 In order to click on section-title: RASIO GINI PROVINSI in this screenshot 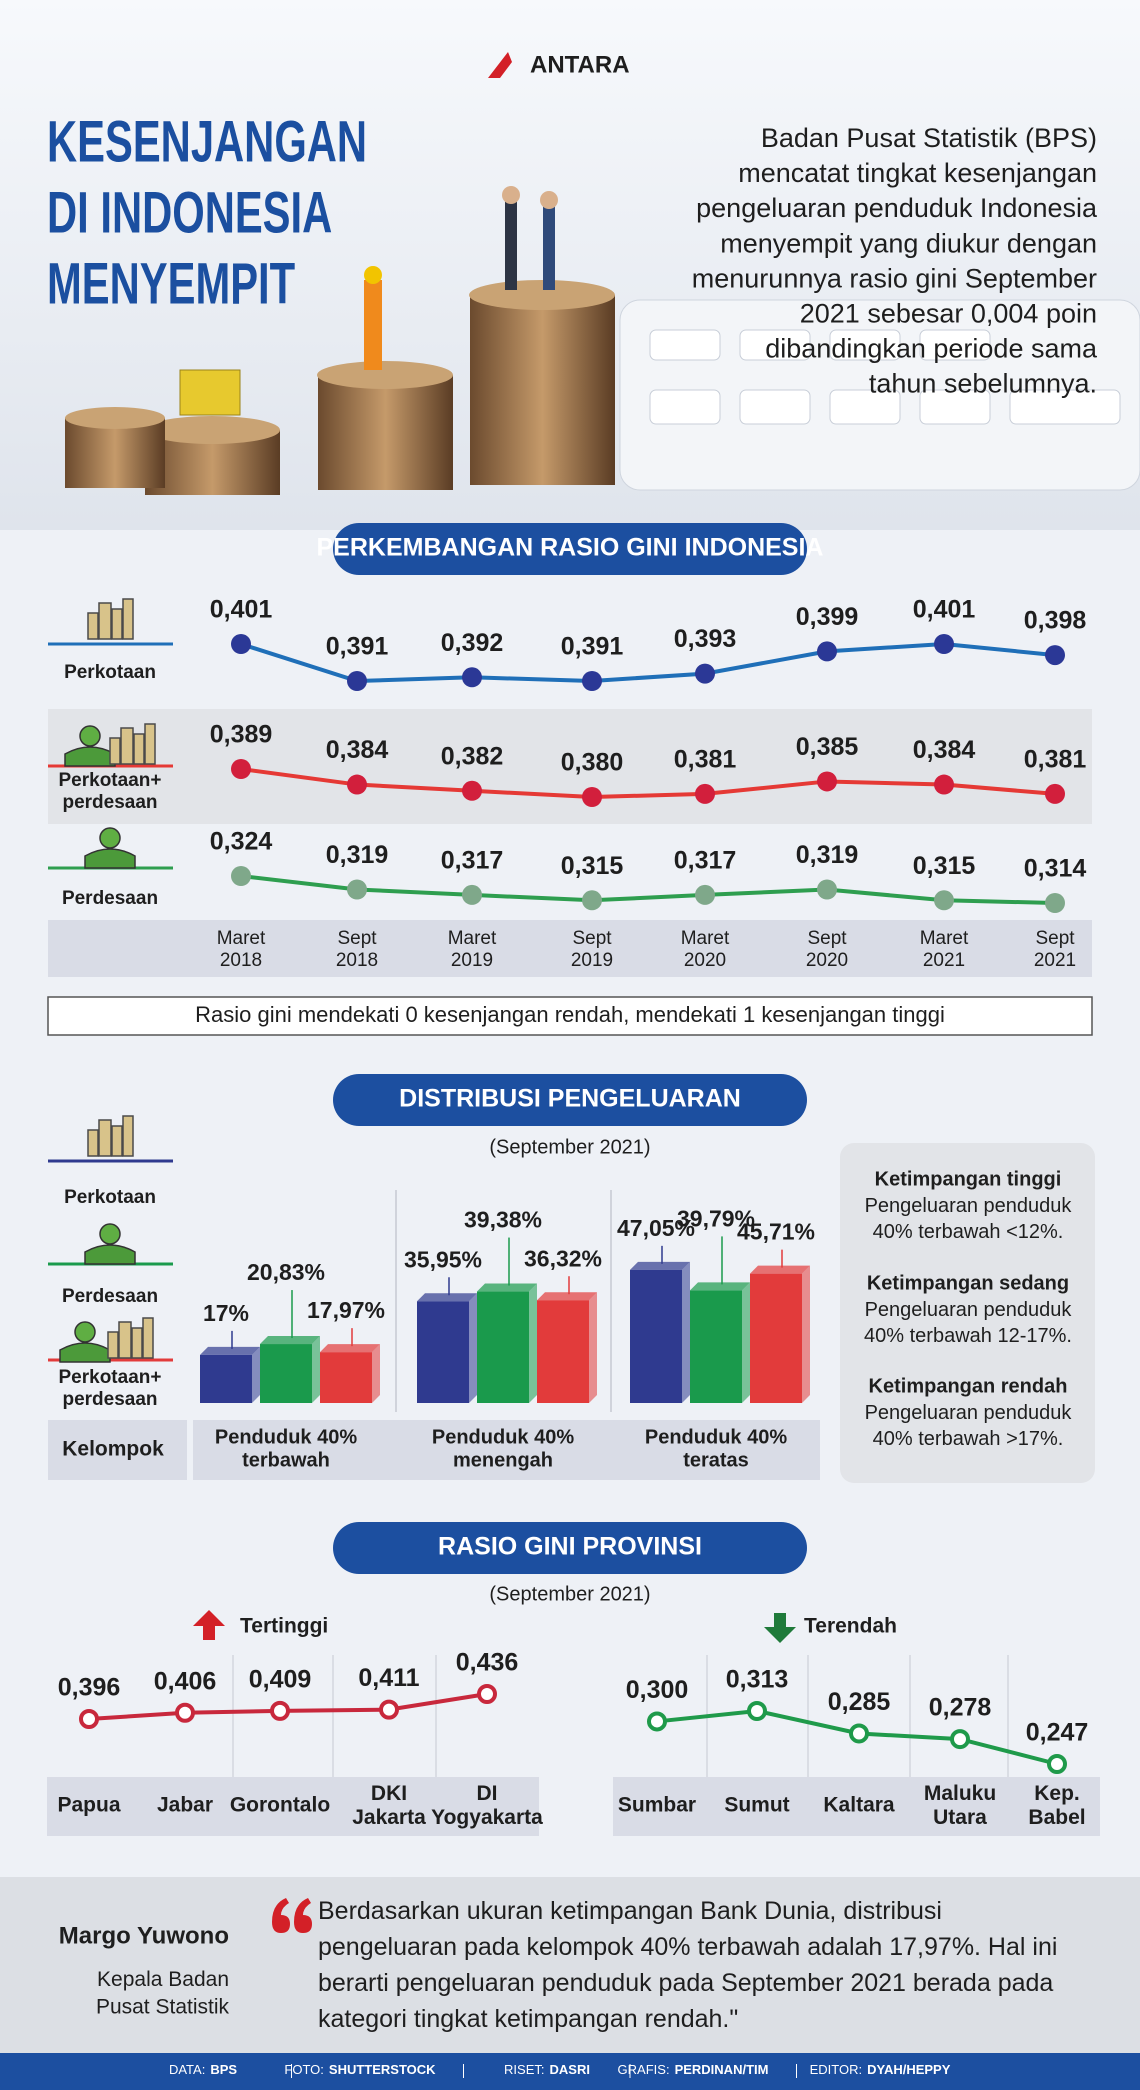, I will do `click(570, 1547)`.